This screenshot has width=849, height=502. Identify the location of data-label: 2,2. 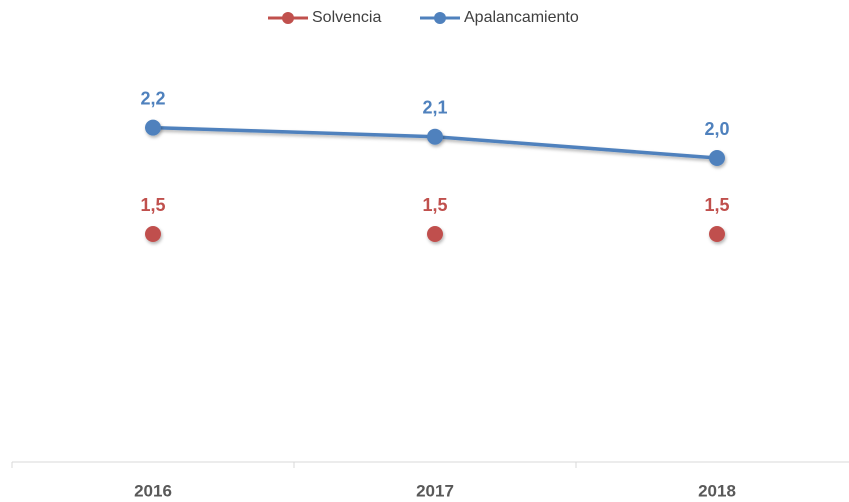
(152, 98).